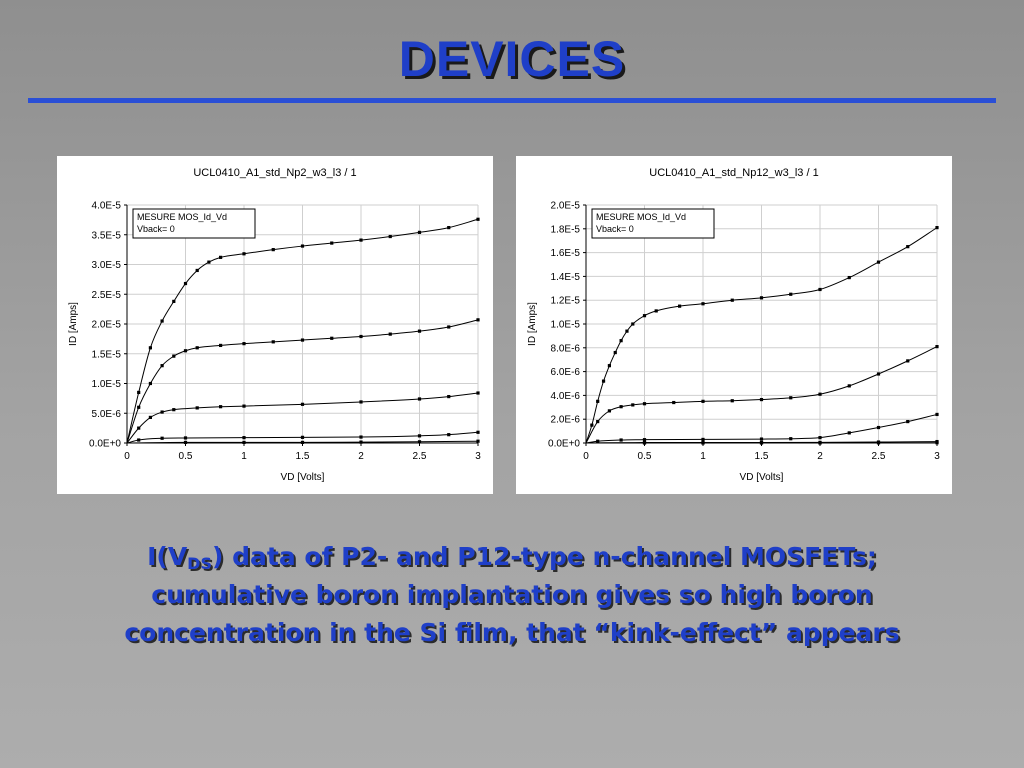 This screenshot has width=1024, height=768. I want to click on y-tick-label: 2.0E-5, so click(566, 206).